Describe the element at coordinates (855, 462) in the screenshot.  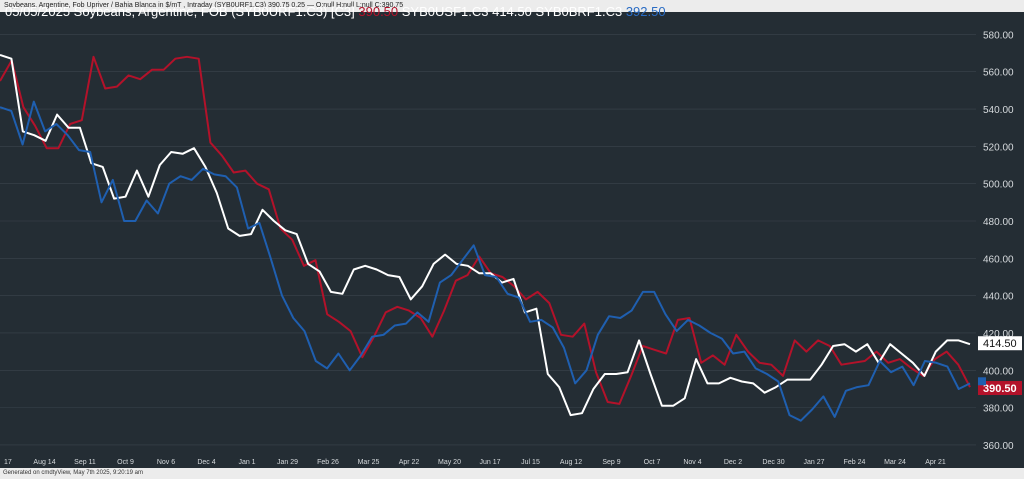
I see `x-tick-label: Feb 24` at that location.